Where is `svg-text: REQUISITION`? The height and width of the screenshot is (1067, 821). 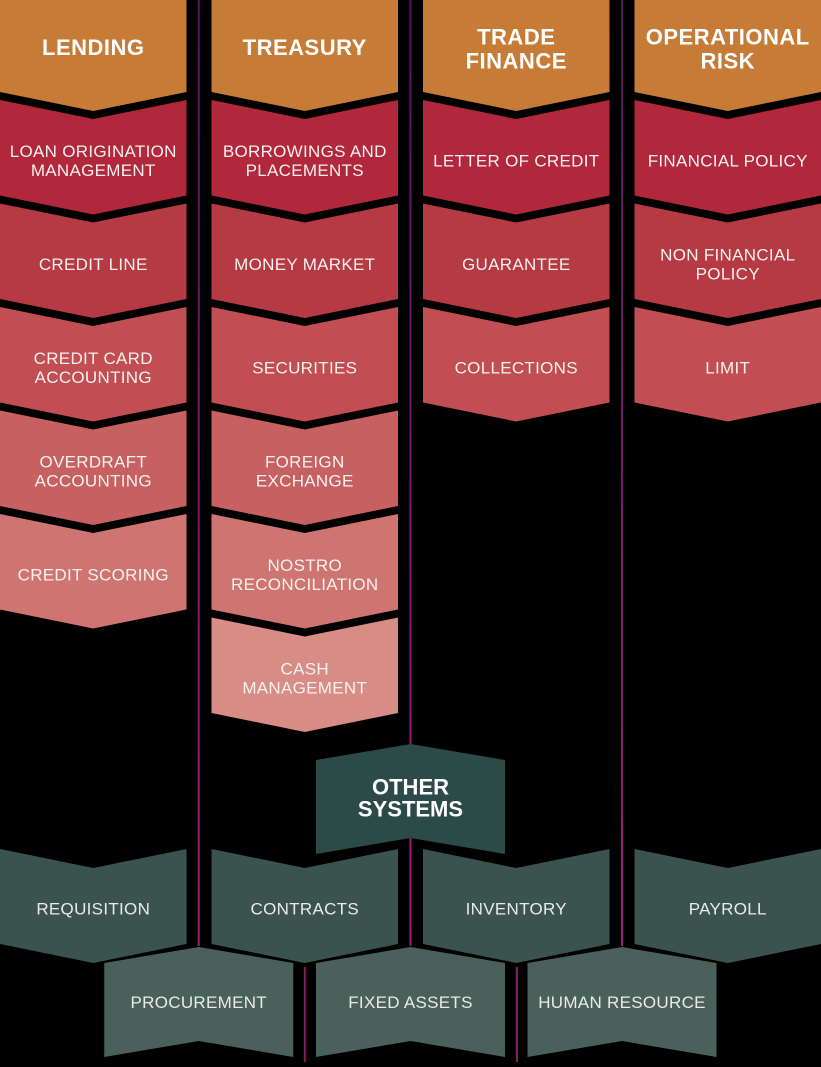 svg-text: REQUISITION is located at coordinates (93, 909).